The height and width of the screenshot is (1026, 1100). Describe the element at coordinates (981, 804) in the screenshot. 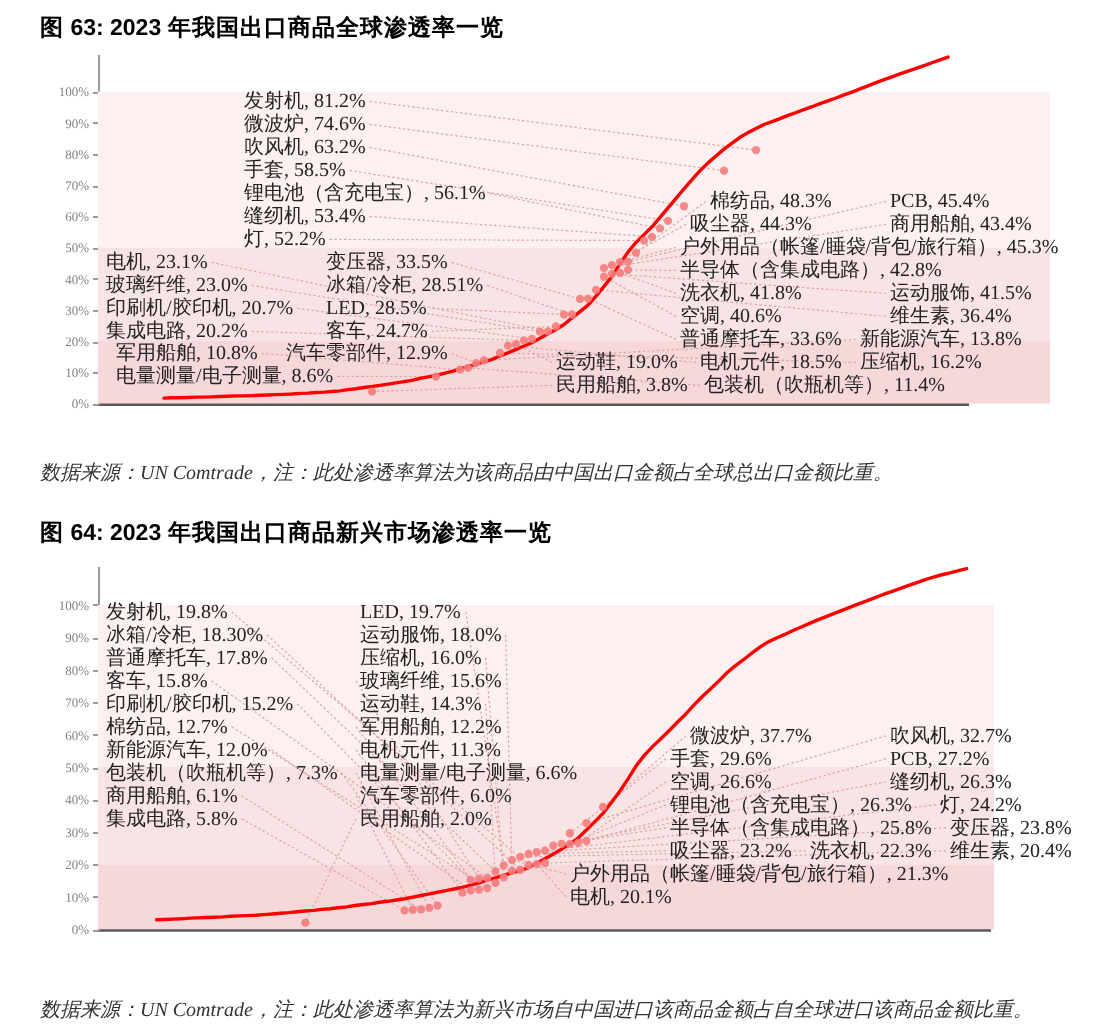

I see `data-label: 灯, 24.2%` at that location.